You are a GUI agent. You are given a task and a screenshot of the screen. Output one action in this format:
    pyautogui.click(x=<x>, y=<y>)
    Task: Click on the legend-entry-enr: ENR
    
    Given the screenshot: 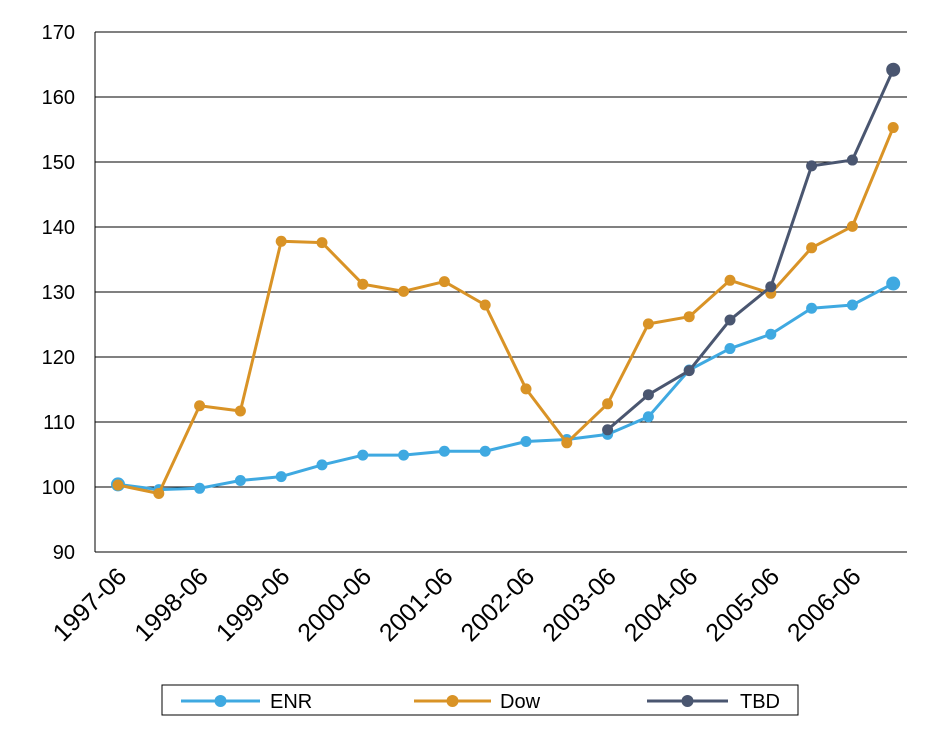 What is the action you would take?
    pyautogui.click(x=246, y=702)
    